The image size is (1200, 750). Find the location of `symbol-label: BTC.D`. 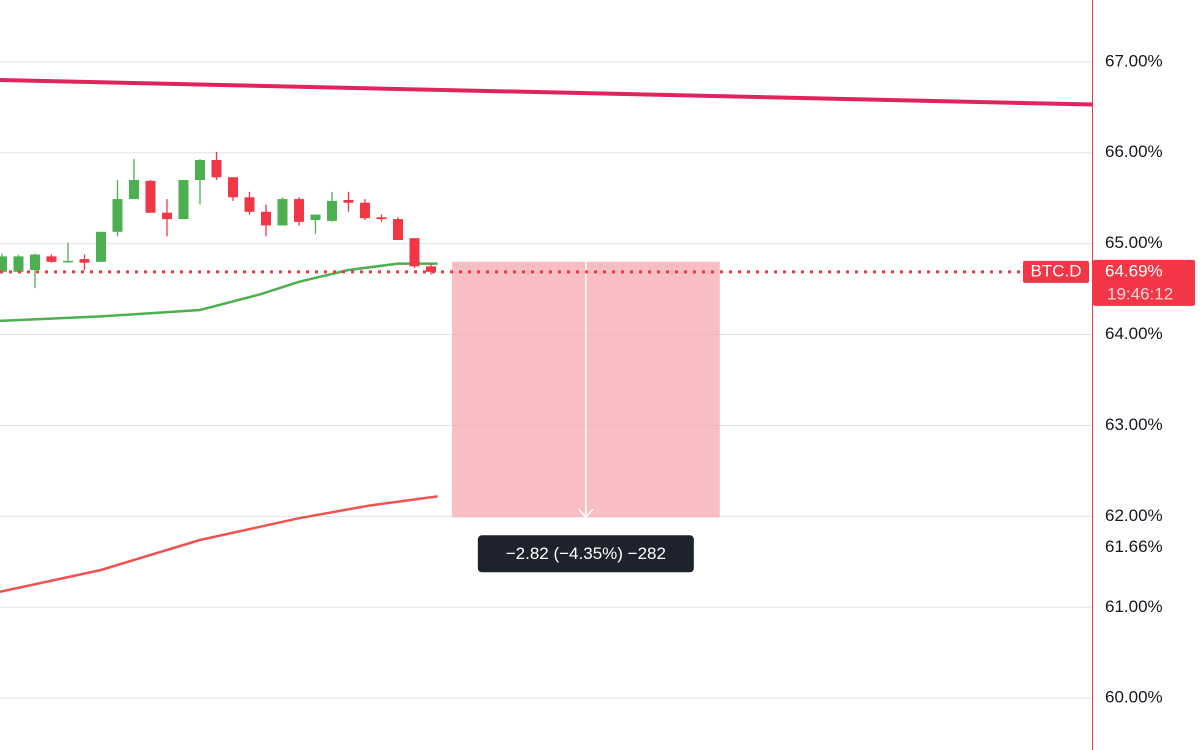

symbol-label: BTC.D is located at coordinates (1056, 270).